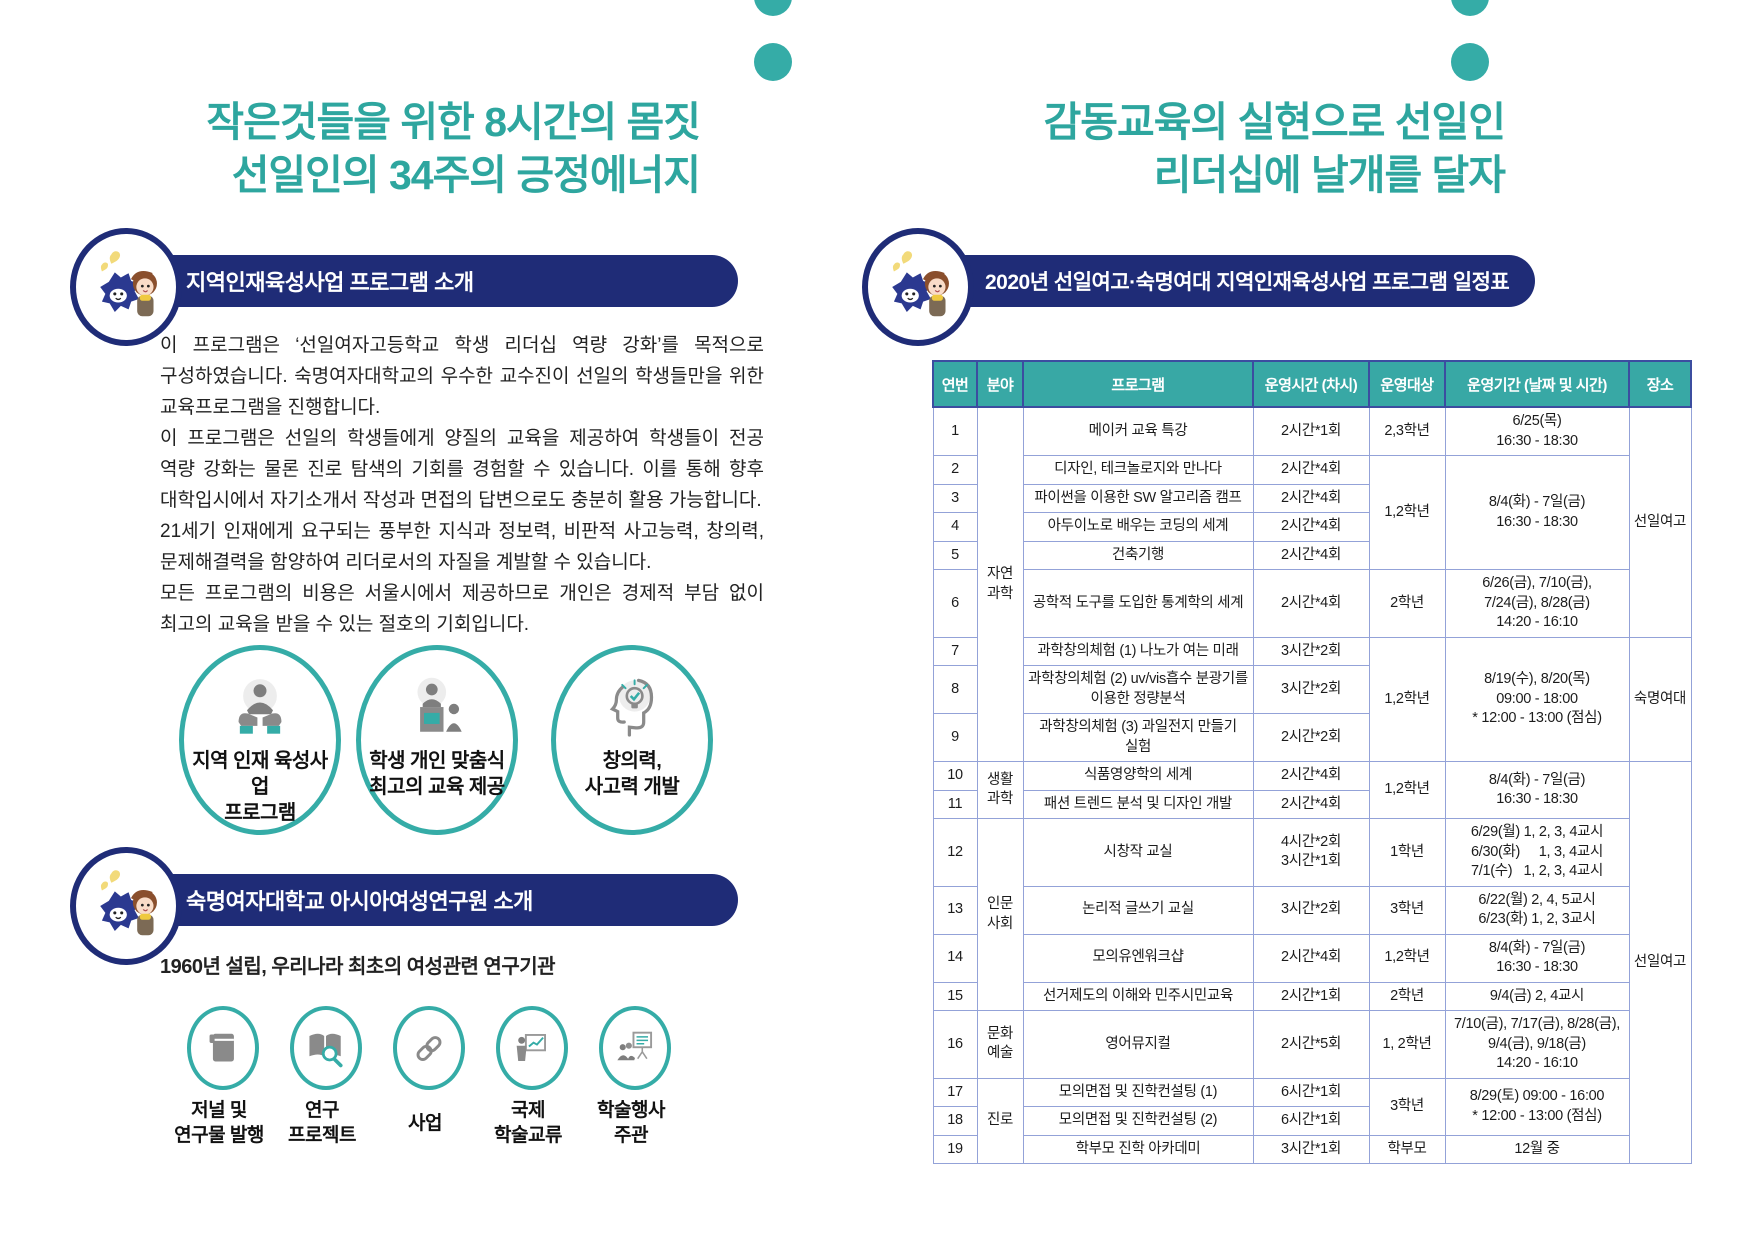  I want to click on cell-program: 식품영양학의 세계, so click(1138, 776).